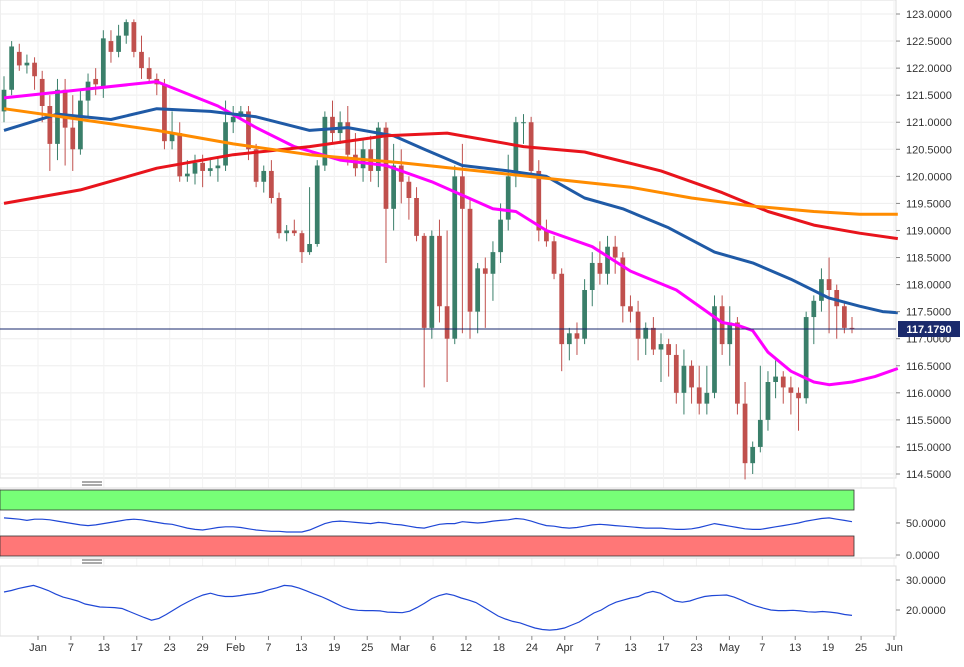 Image resolution: width=964 pixels, height=667 pixels. Describe the element at coordinates (428, 607) in the screenshot. I see `indicator-panel` at that location.